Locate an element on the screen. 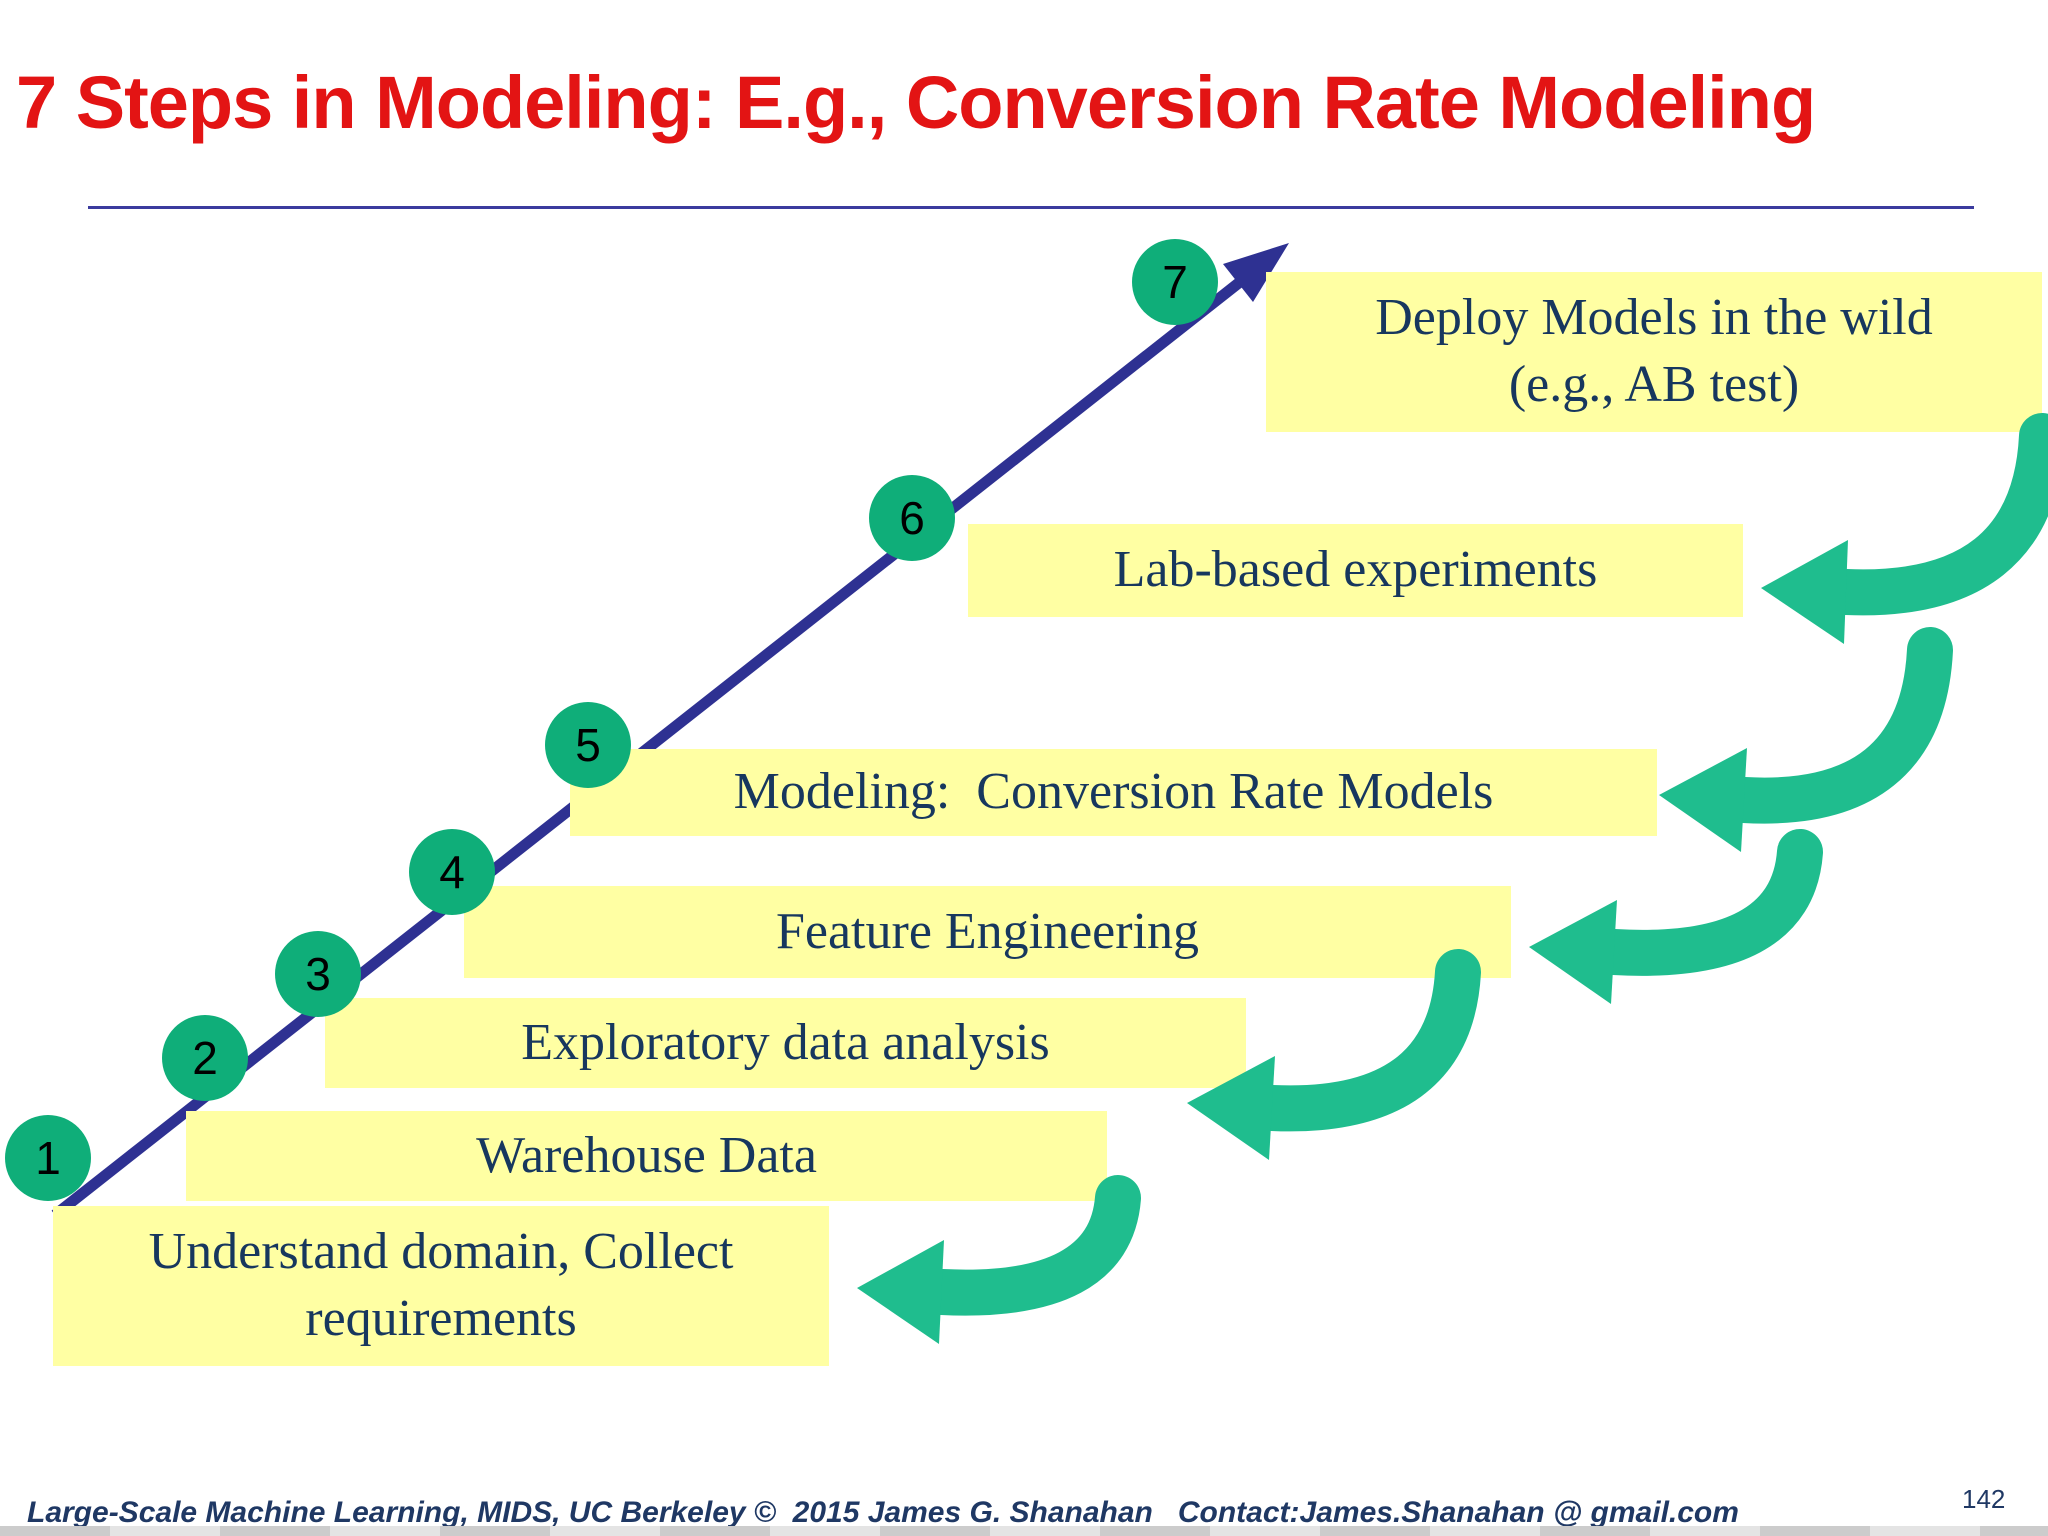 This screenshot has width=2048, height=1536. step-box-modeling-conversion-rate-models: Modeling: Conversion Rate Models is located at coordinates (1113, 792).